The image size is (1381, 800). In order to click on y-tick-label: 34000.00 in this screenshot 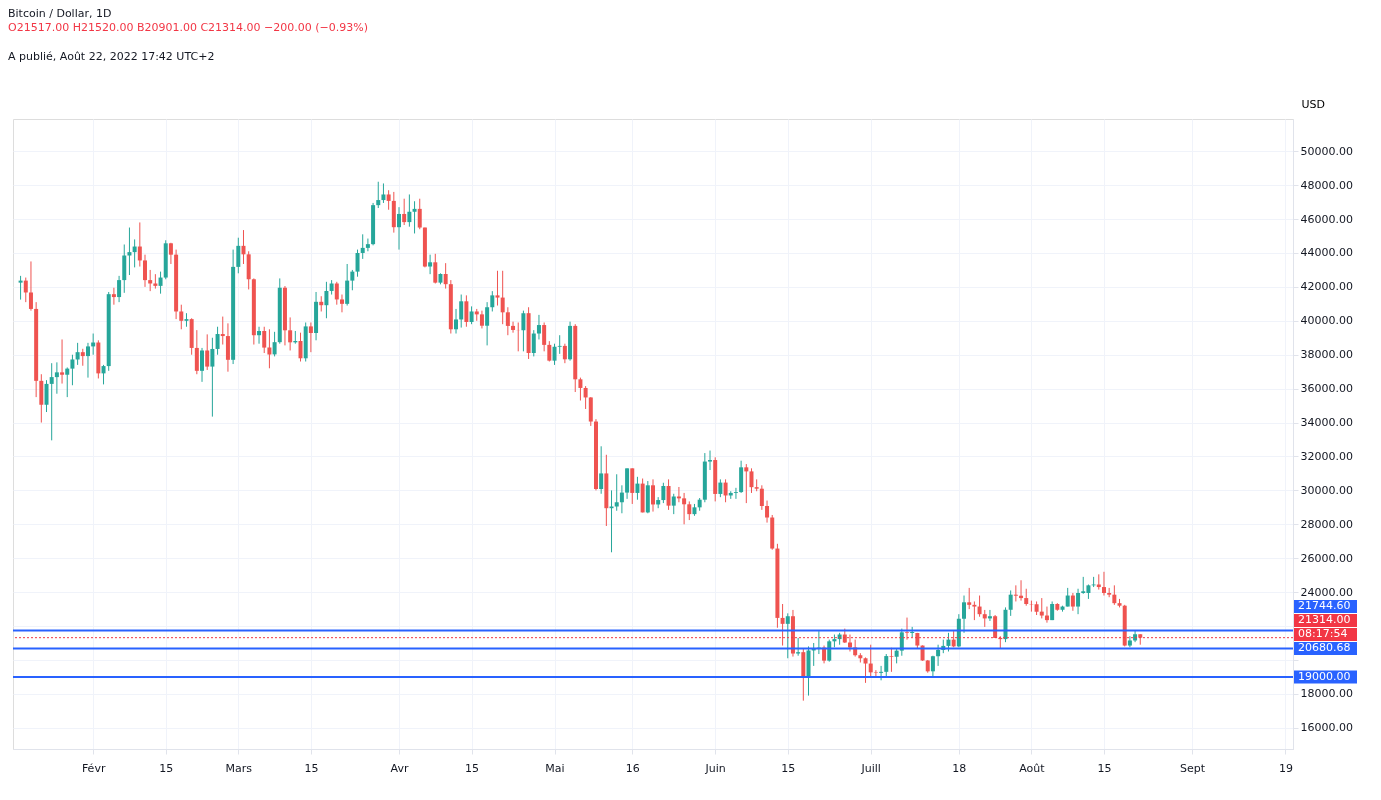, I will do `click(1326, 423)`.